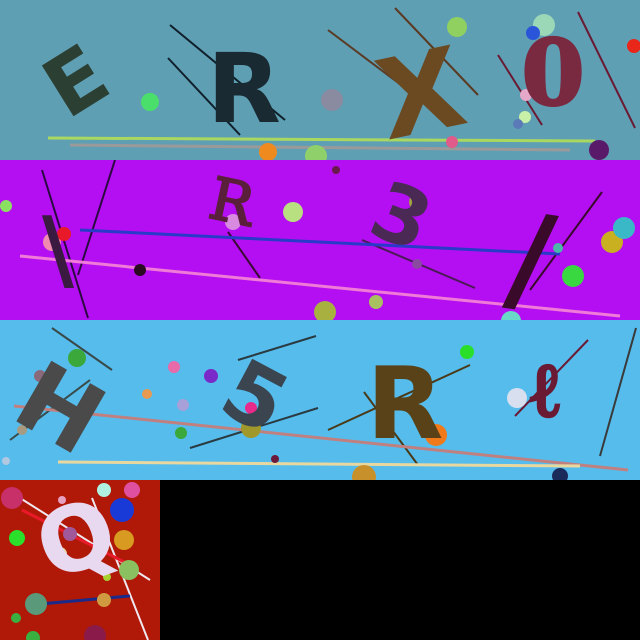 Image resolution: width=640 pixels, height=640 pixels. Describe the element at coordinates (545, 389) in the screenshot. I see `captcha-character: ℓ` at that location.